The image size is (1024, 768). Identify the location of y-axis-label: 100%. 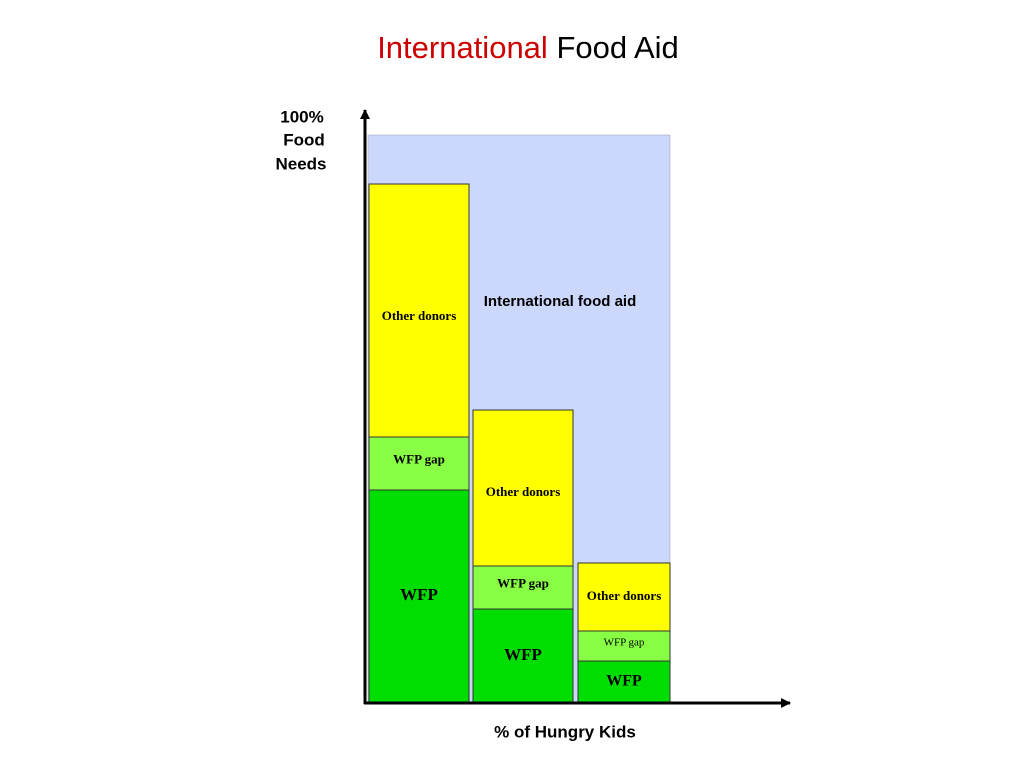
(301, 116).